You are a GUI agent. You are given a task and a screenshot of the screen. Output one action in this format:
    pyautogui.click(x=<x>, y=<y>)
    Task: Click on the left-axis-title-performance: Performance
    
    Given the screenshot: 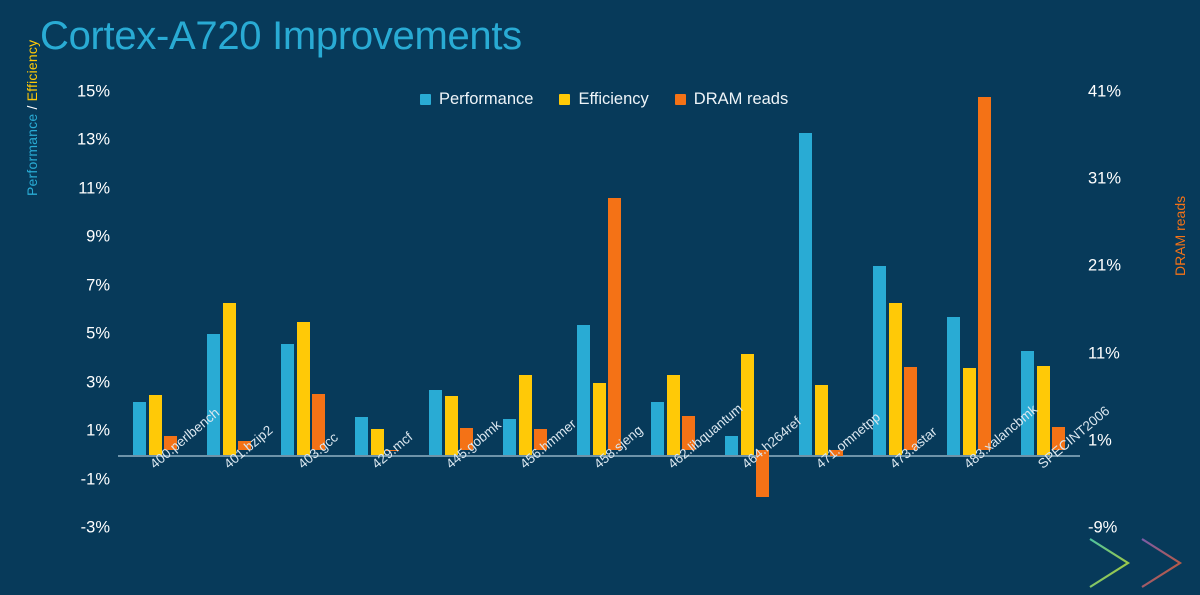 What is the action you would take?
    pyautogui.click(x=32, y=154)
    